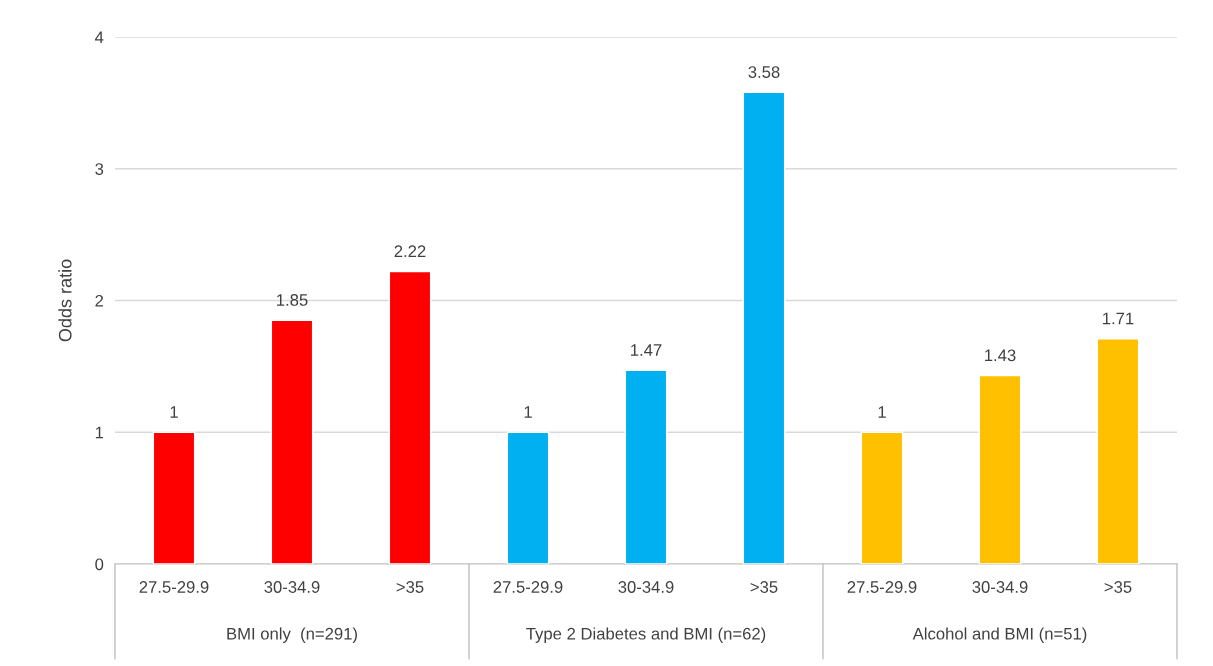 The height and width of the screenshot is (666, 1213). What do you see at coordinates (410, 251) in the screenshot?
I see `data-label: 2.22` at bounding box center [410, 251].